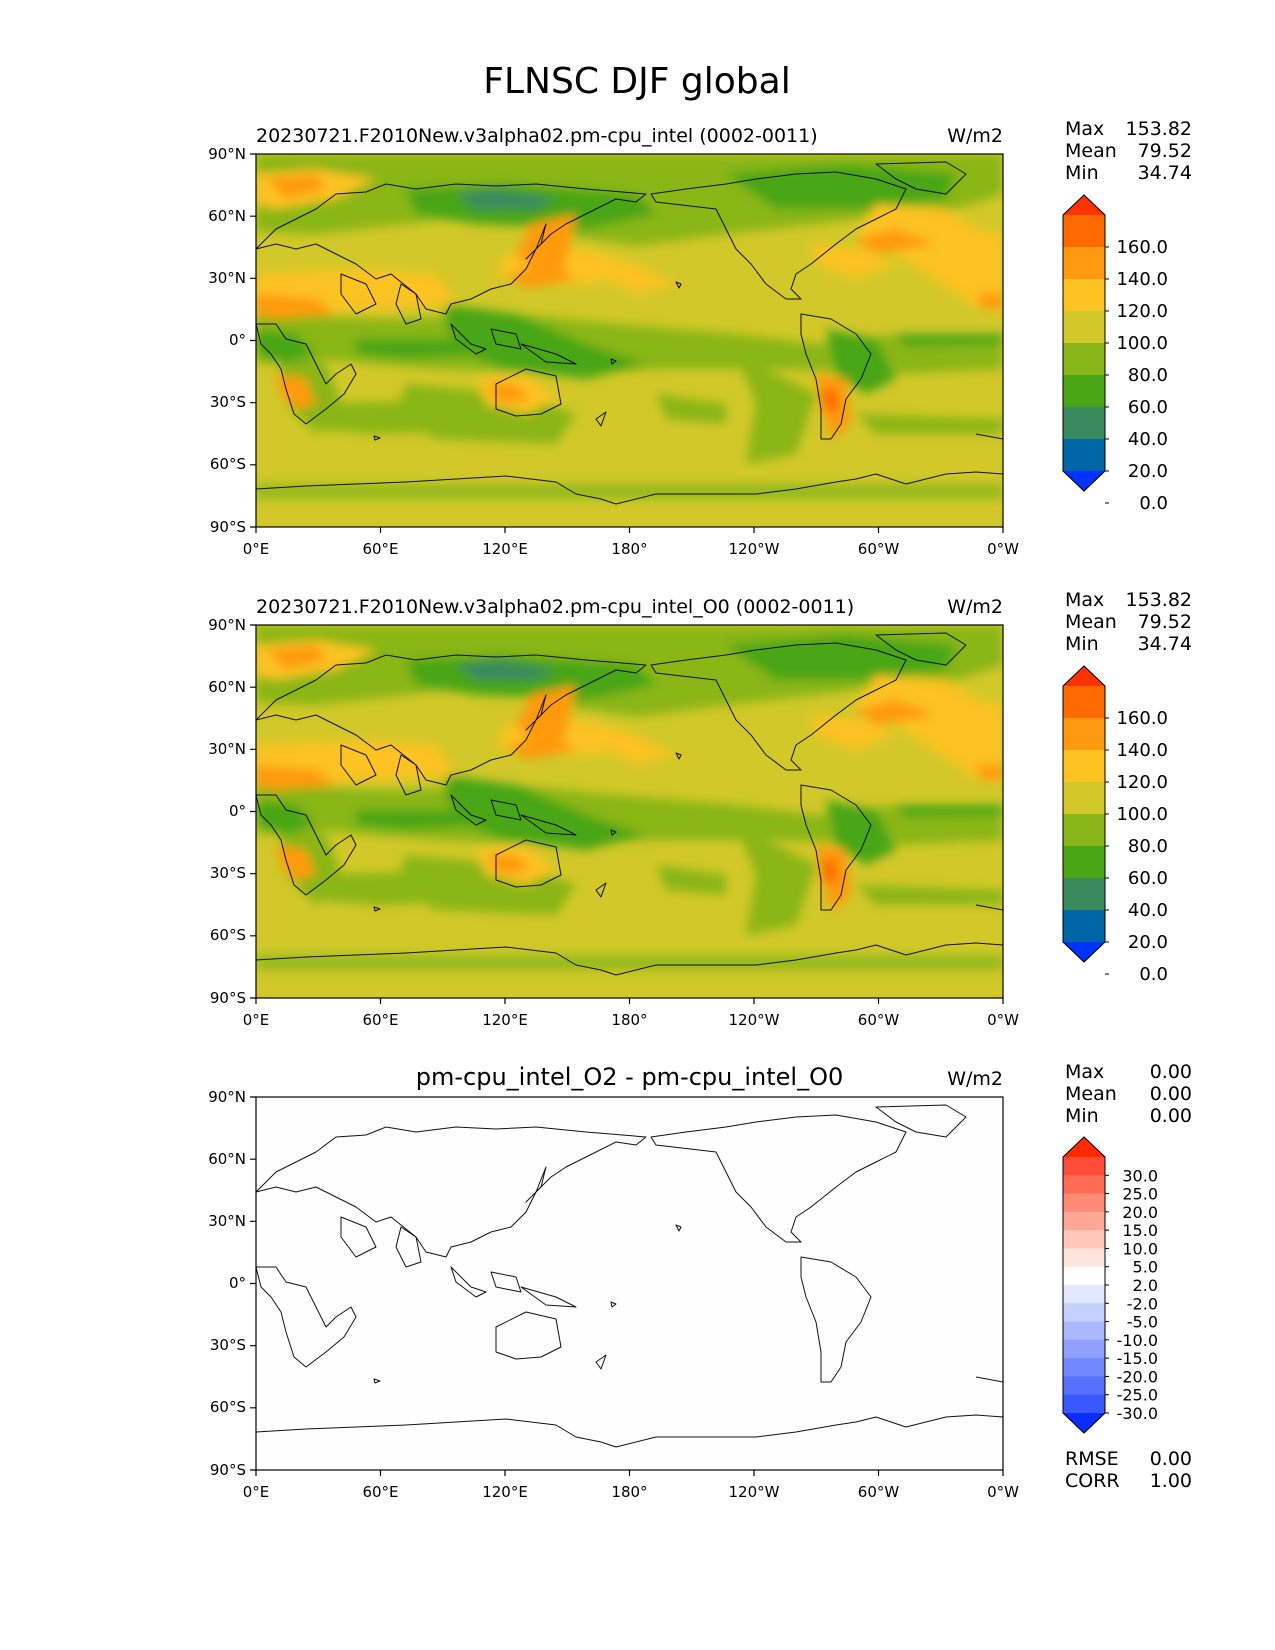 This screenshot has width=1275, height=1650. I want to click on panel-1-units: W/m2, so click(975, 136).